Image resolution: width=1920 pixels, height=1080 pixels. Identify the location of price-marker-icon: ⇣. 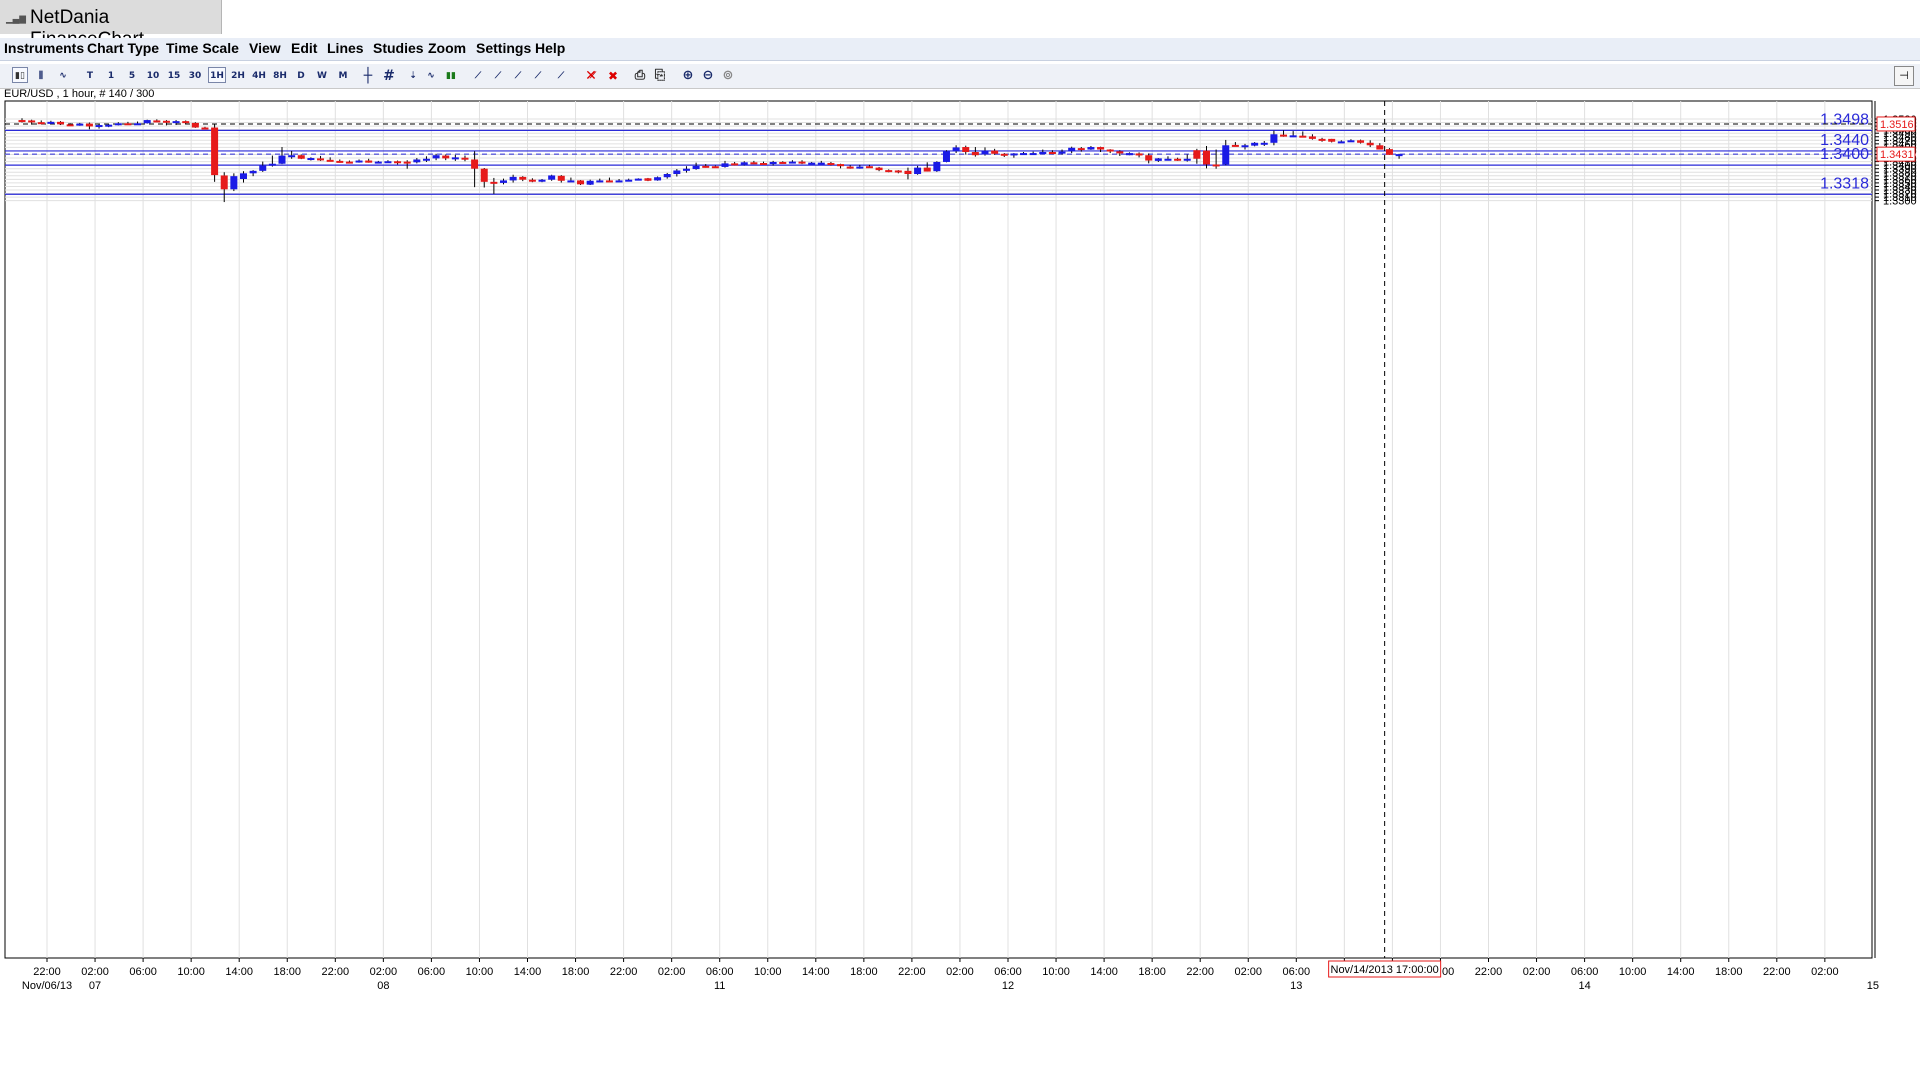
(413, 76).